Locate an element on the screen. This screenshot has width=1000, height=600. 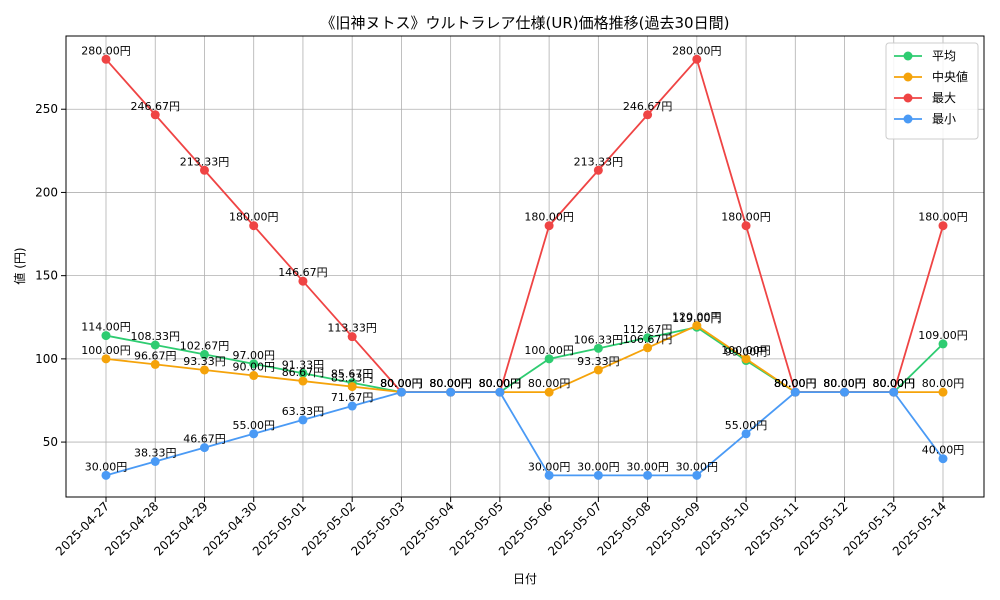
data-label: 86.67円 is located at coordinates (303, 372).